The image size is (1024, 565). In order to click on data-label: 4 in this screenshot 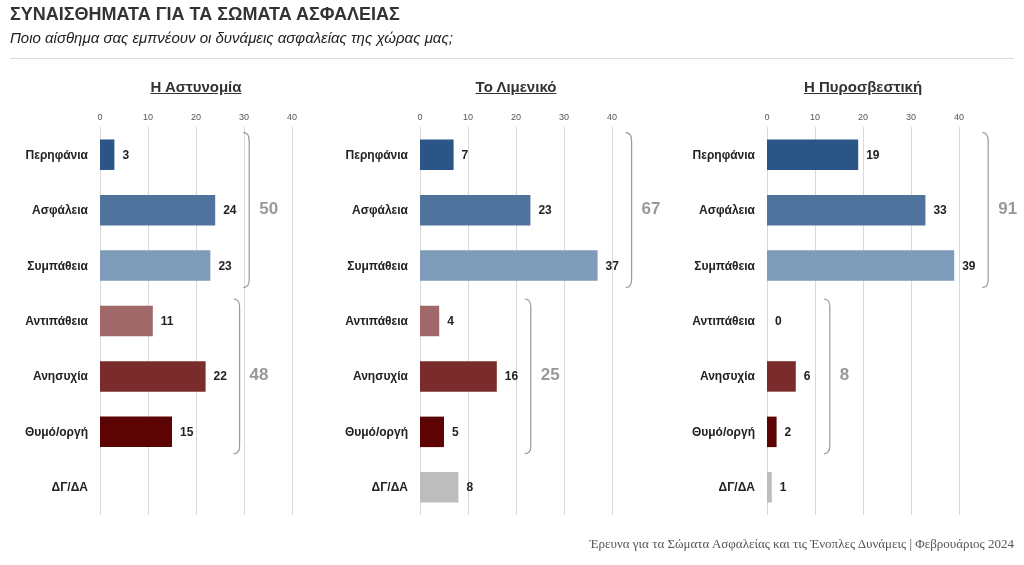, I will do `click(451, 321)`.